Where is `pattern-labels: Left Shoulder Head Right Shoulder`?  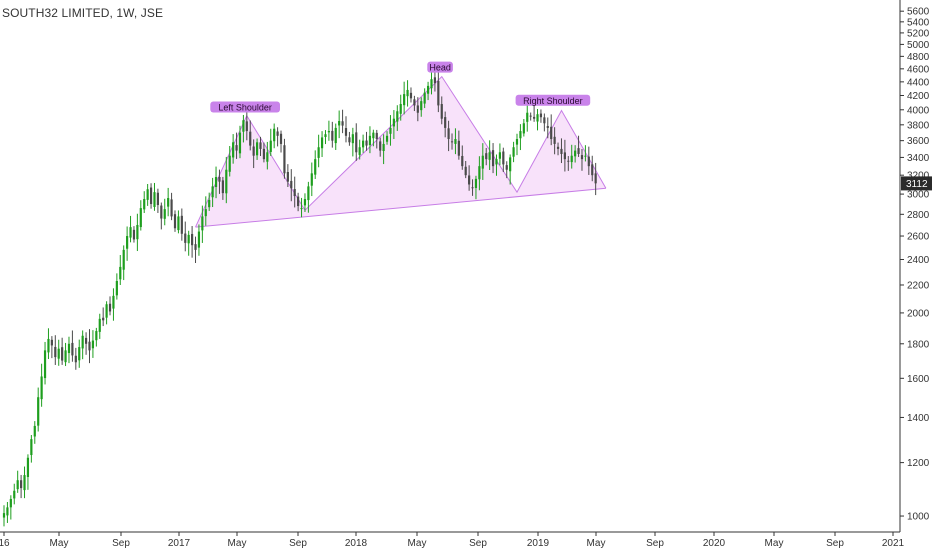 pattern-labels: Left Shoulder Head Right Shoulder is located at coordinates (400, 87).